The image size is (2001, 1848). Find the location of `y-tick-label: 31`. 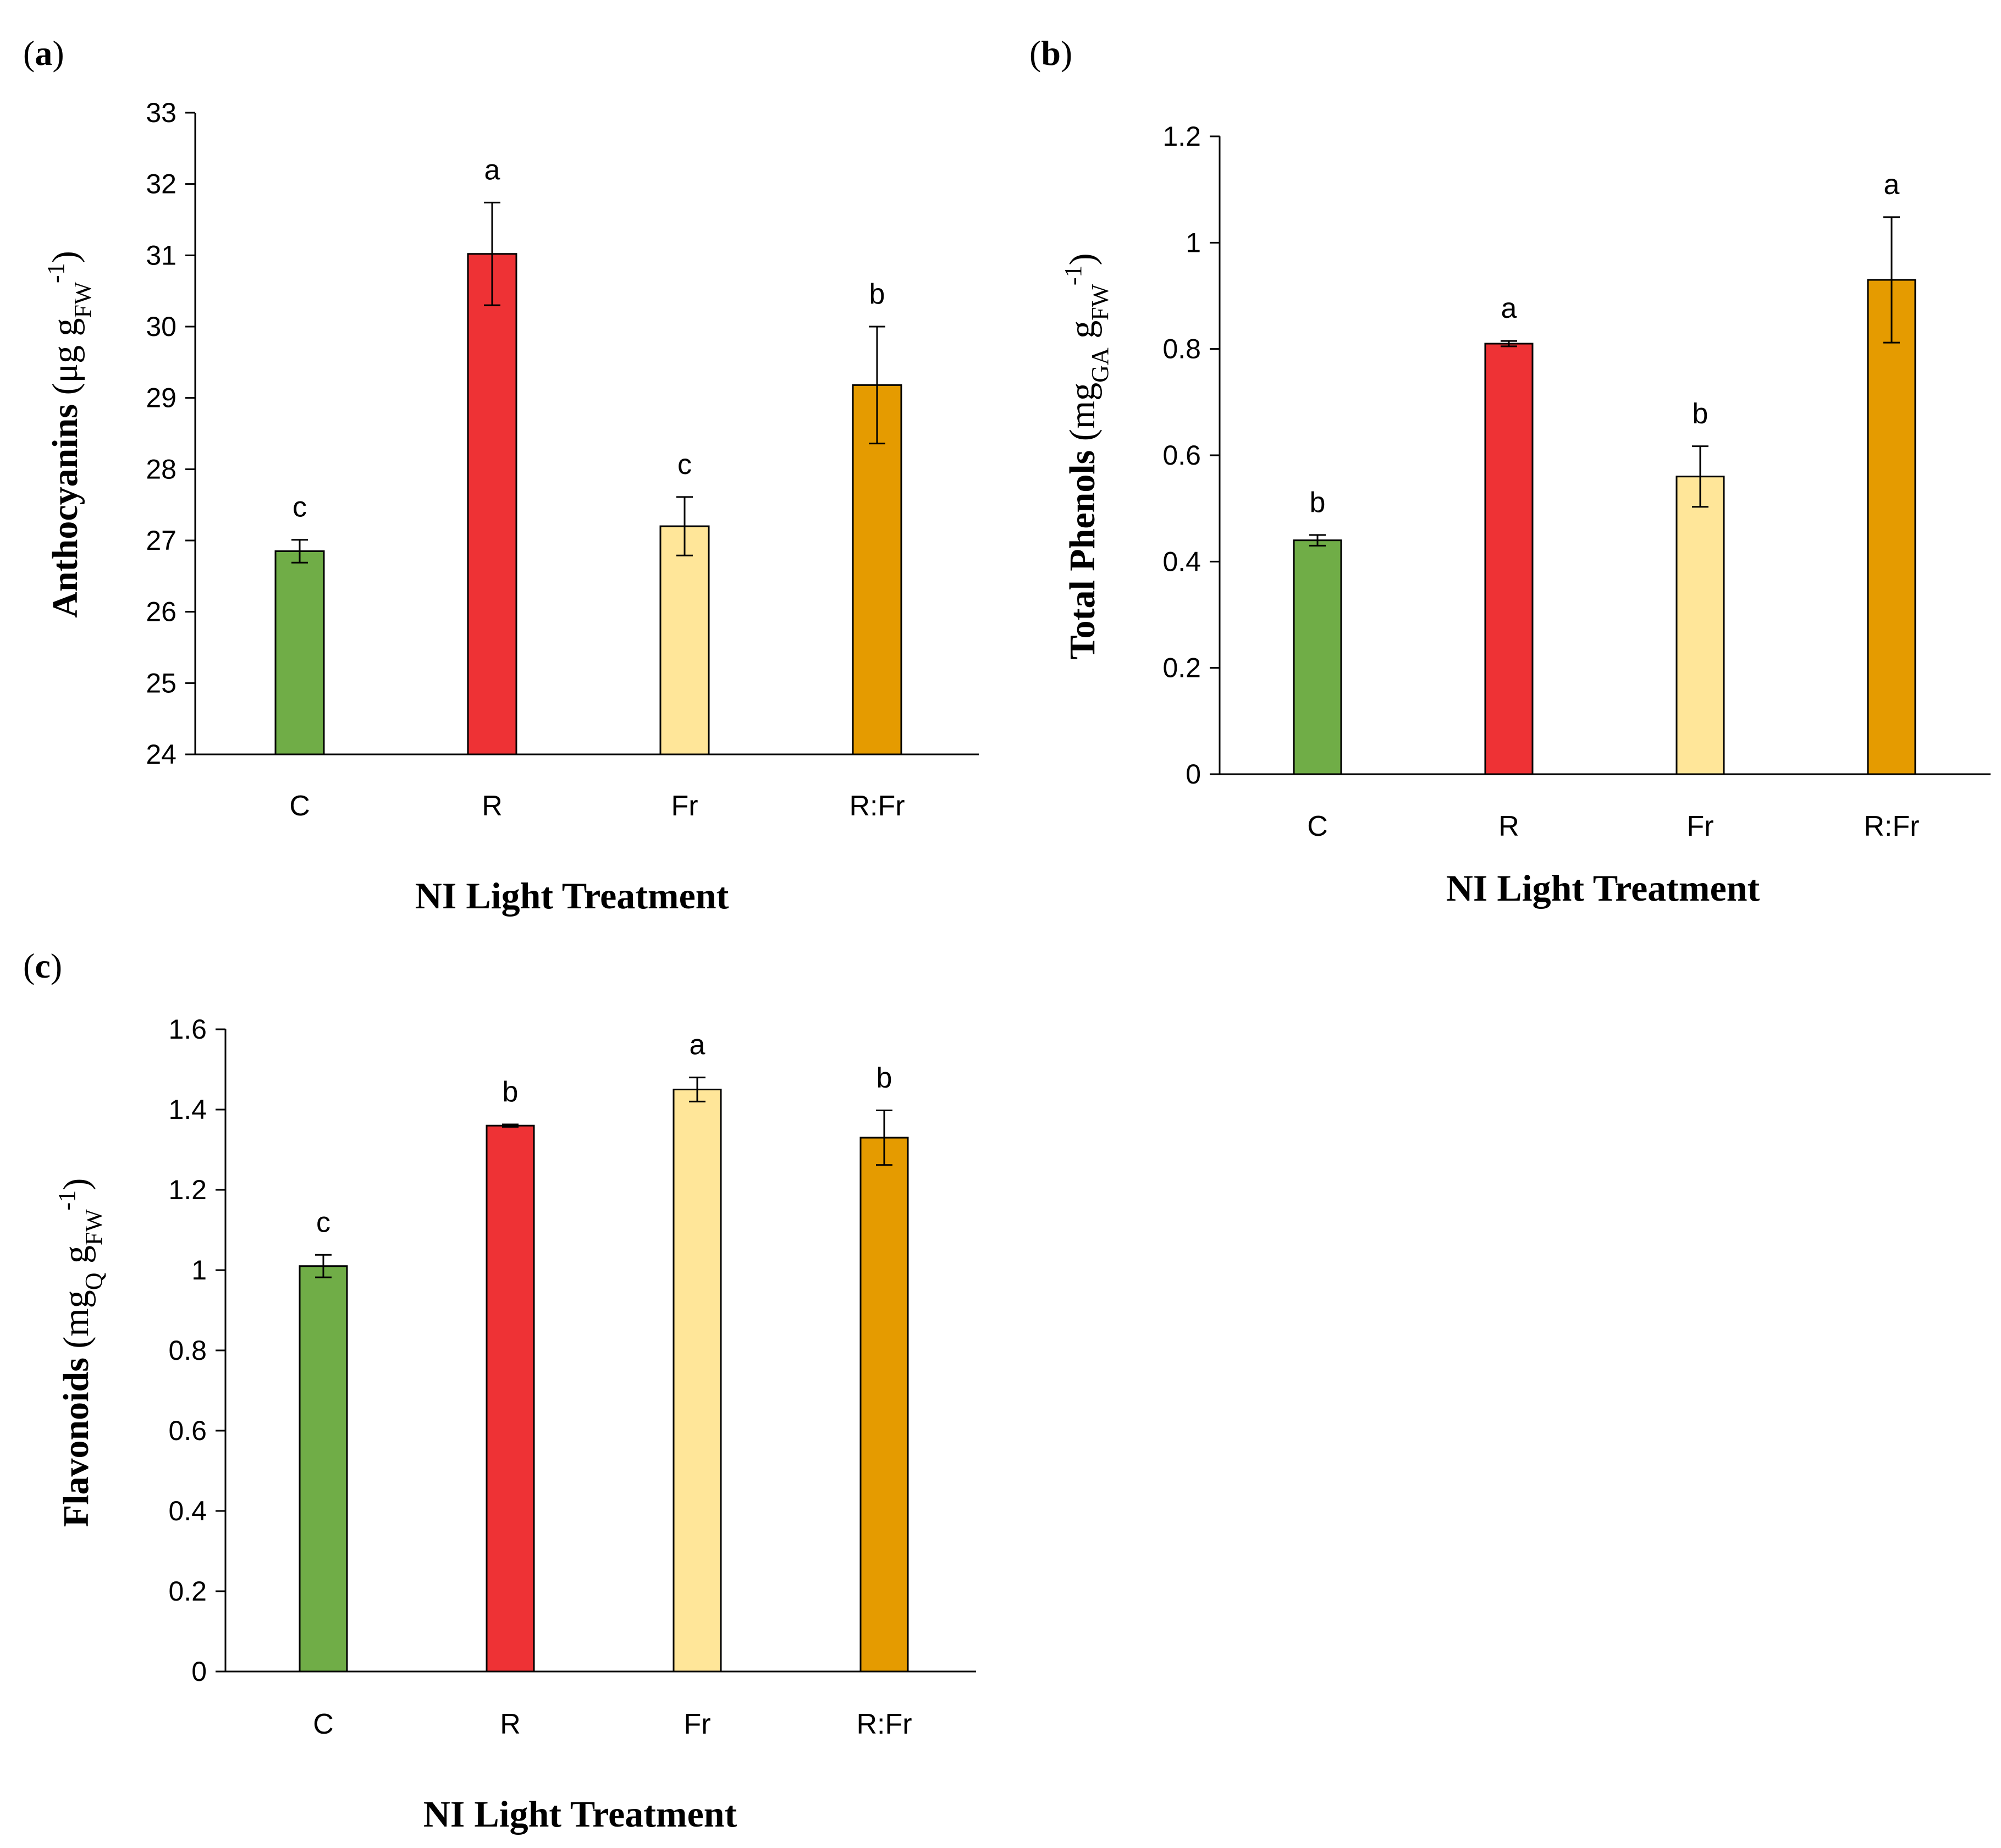

y-tick-label: 31 is located at coordinates (162, 256).